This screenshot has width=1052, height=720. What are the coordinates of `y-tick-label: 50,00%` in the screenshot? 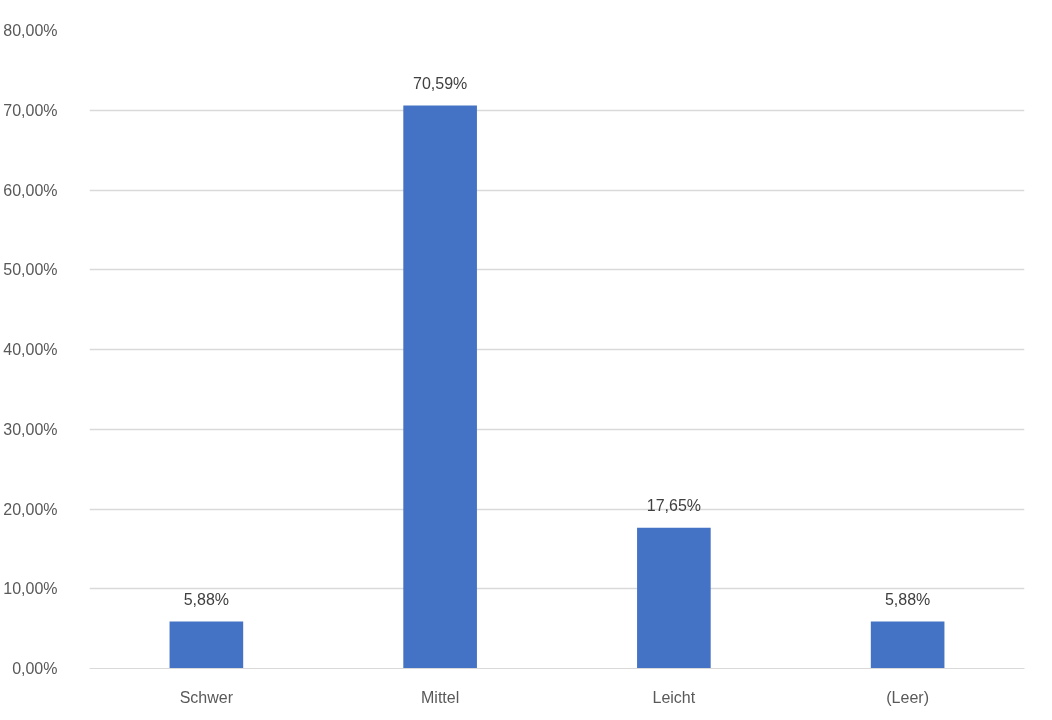 It's located at (30, 270).